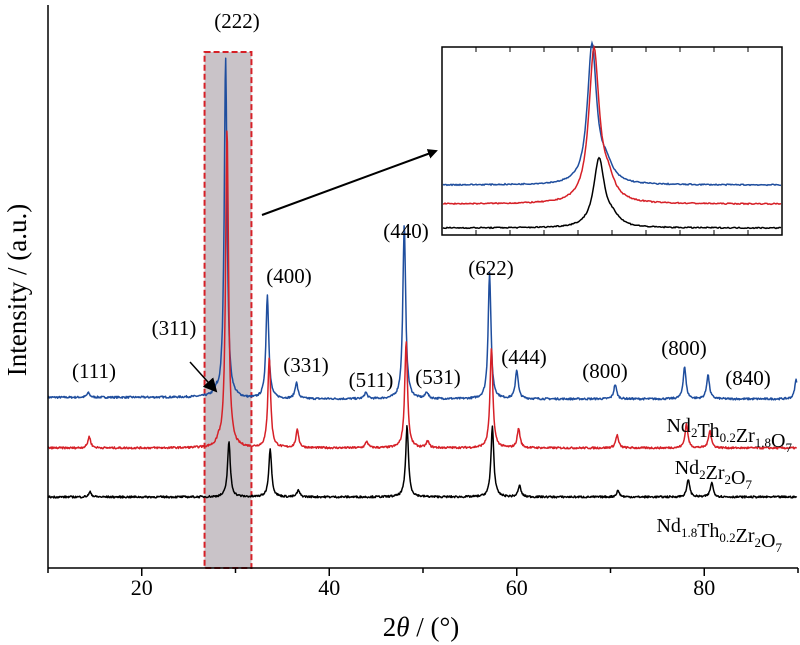  Describe the element at coordinates (438, 377) in the screenshot. I see `peak-label: (531)` at that location.